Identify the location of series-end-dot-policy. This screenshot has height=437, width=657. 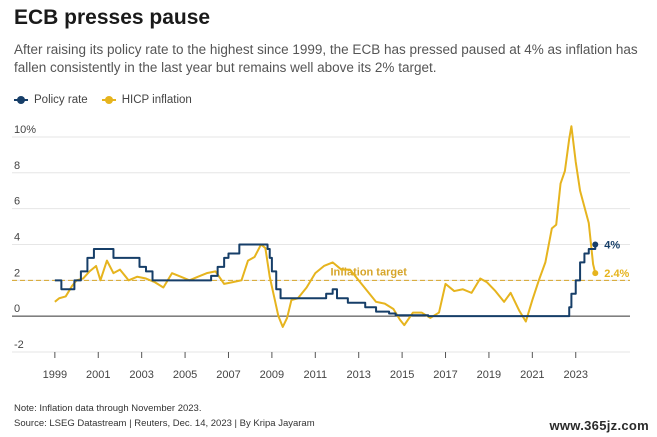
(595, 244).